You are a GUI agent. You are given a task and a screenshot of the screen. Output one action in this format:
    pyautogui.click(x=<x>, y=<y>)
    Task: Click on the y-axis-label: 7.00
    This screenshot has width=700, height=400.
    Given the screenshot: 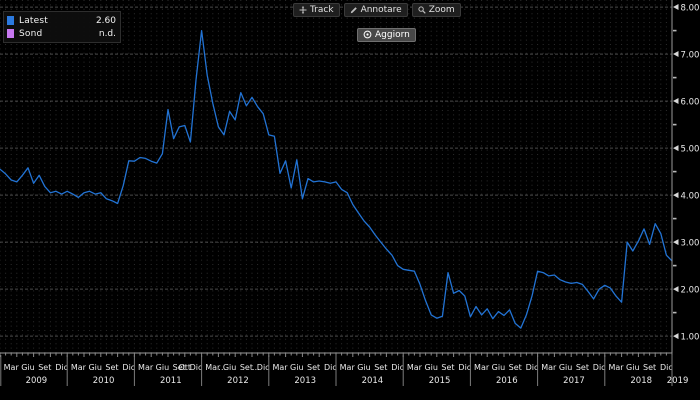 What is the action you would take?
    pyautogui.click(x=690, y=55)
    